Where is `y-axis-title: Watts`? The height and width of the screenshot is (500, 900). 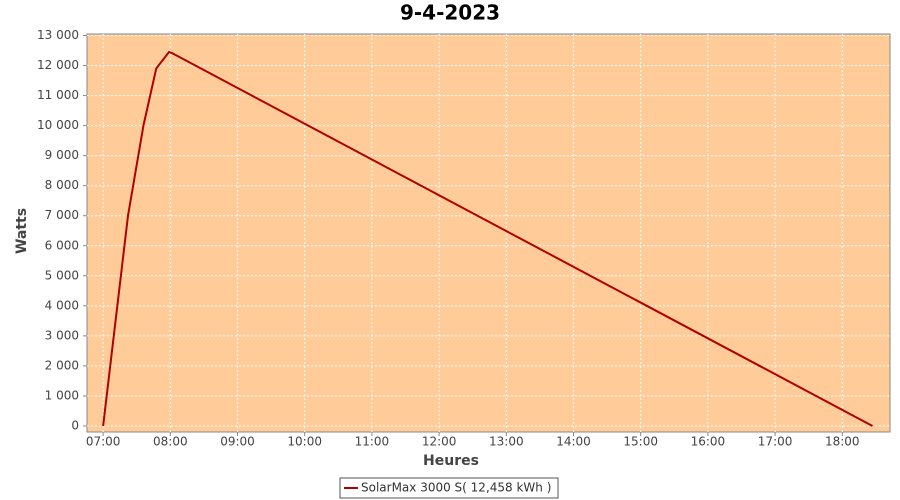
y-axis-title: Watts is located at coordinates (22, 231).